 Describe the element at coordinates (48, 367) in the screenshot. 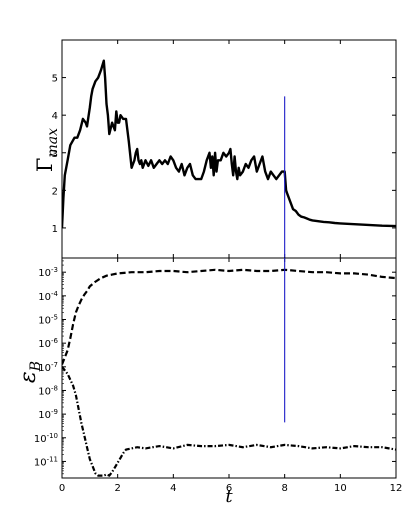

I see `bottom-y-tick-label: 10⁻⁷` at that location.